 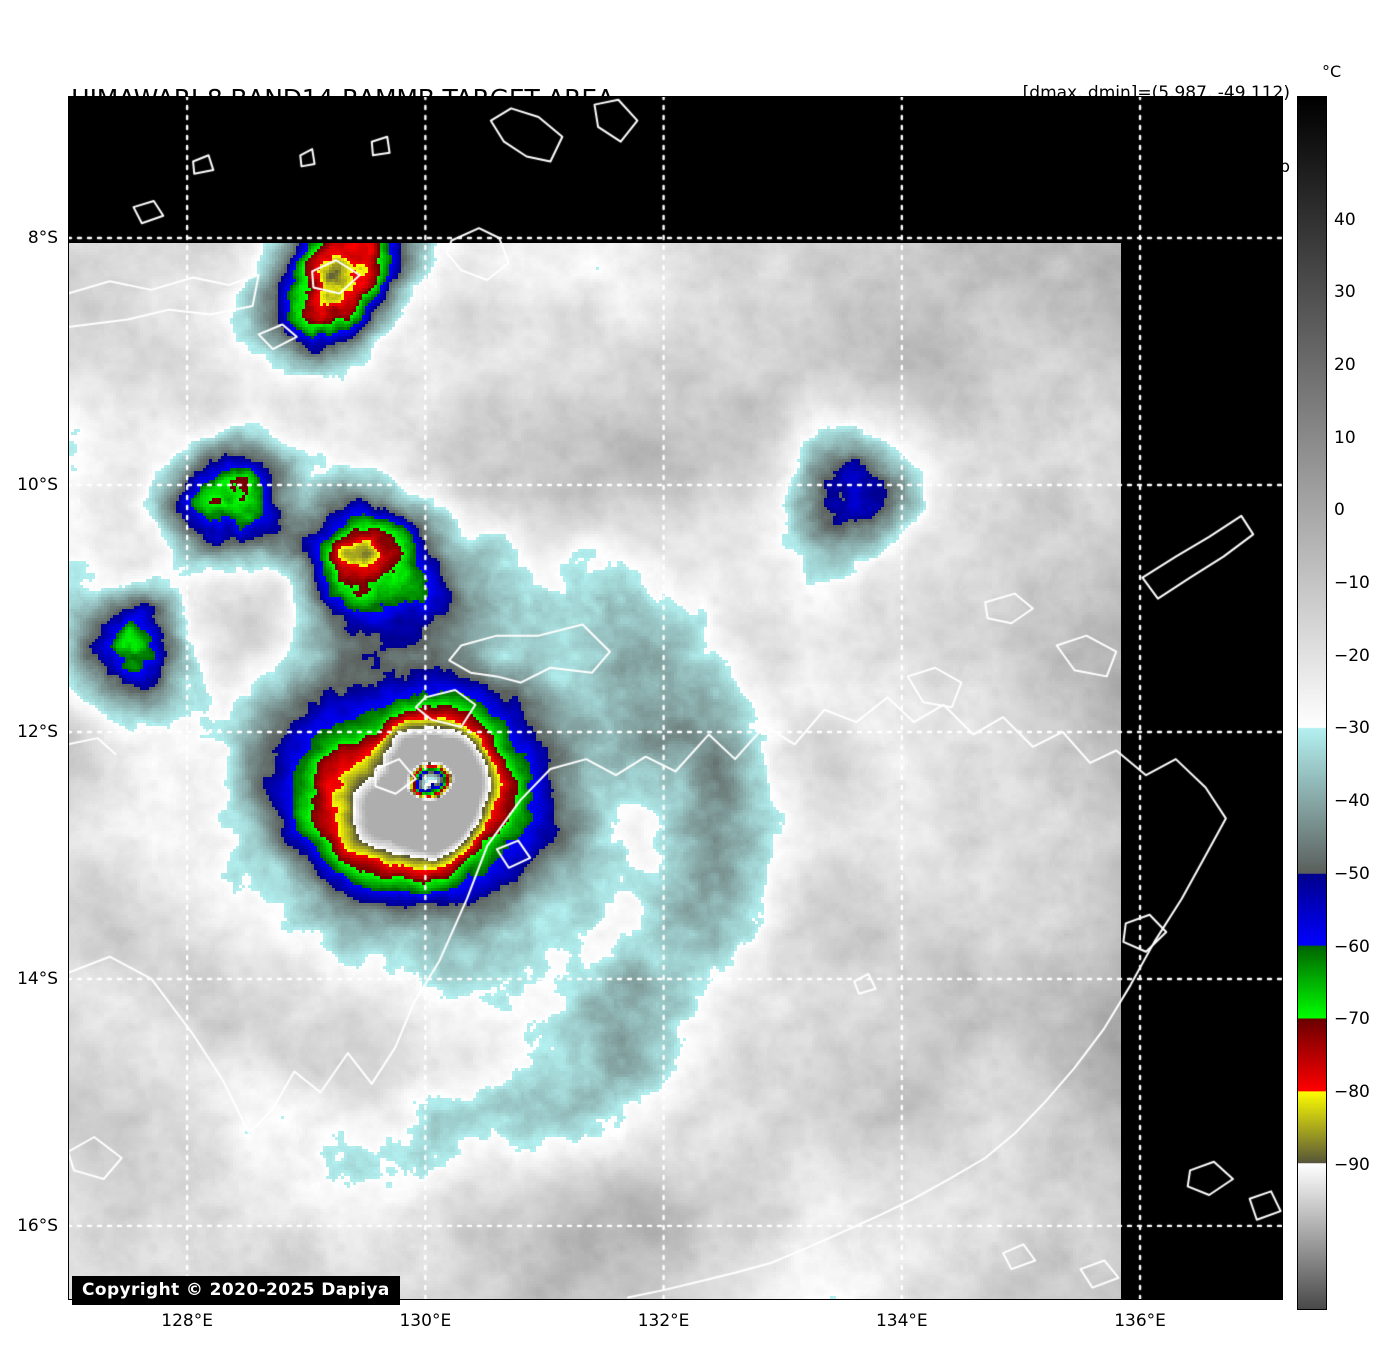 What do you see at coordinates (1352, 583) in the screenshot?
I see `colorbar-tick-5: −10` at bounding box center [1352, 583].